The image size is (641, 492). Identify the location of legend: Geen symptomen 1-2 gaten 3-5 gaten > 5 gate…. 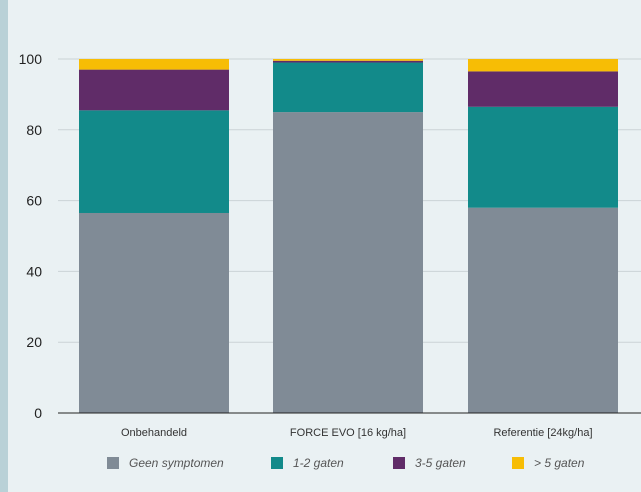
(346, 463).